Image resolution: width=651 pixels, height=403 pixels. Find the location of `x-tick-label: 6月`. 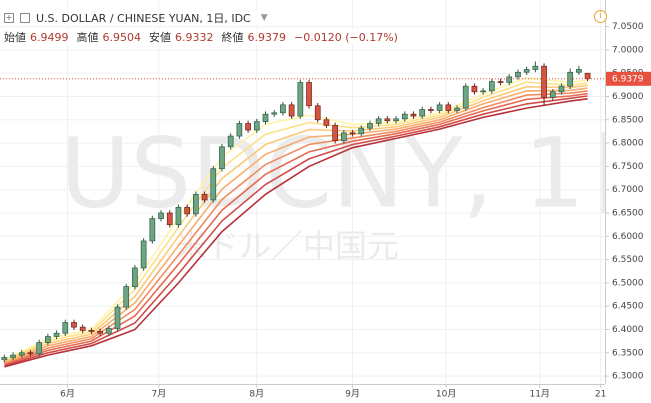

x-tick-label: 6月 is located at coordinates (67, 394).